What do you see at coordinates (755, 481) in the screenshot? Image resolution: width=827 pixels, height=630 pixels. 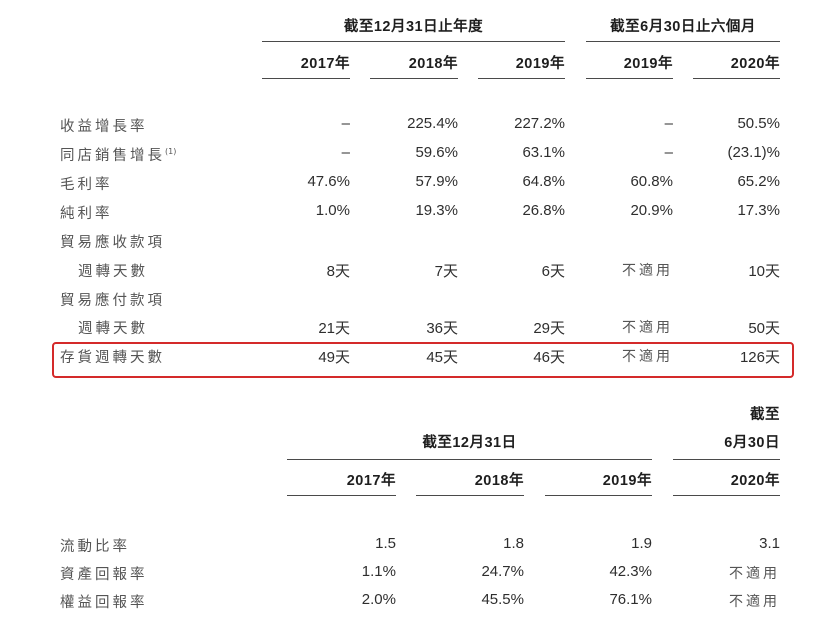 I see `column-header-2020: 2020年` at bounding box center [755, 481].